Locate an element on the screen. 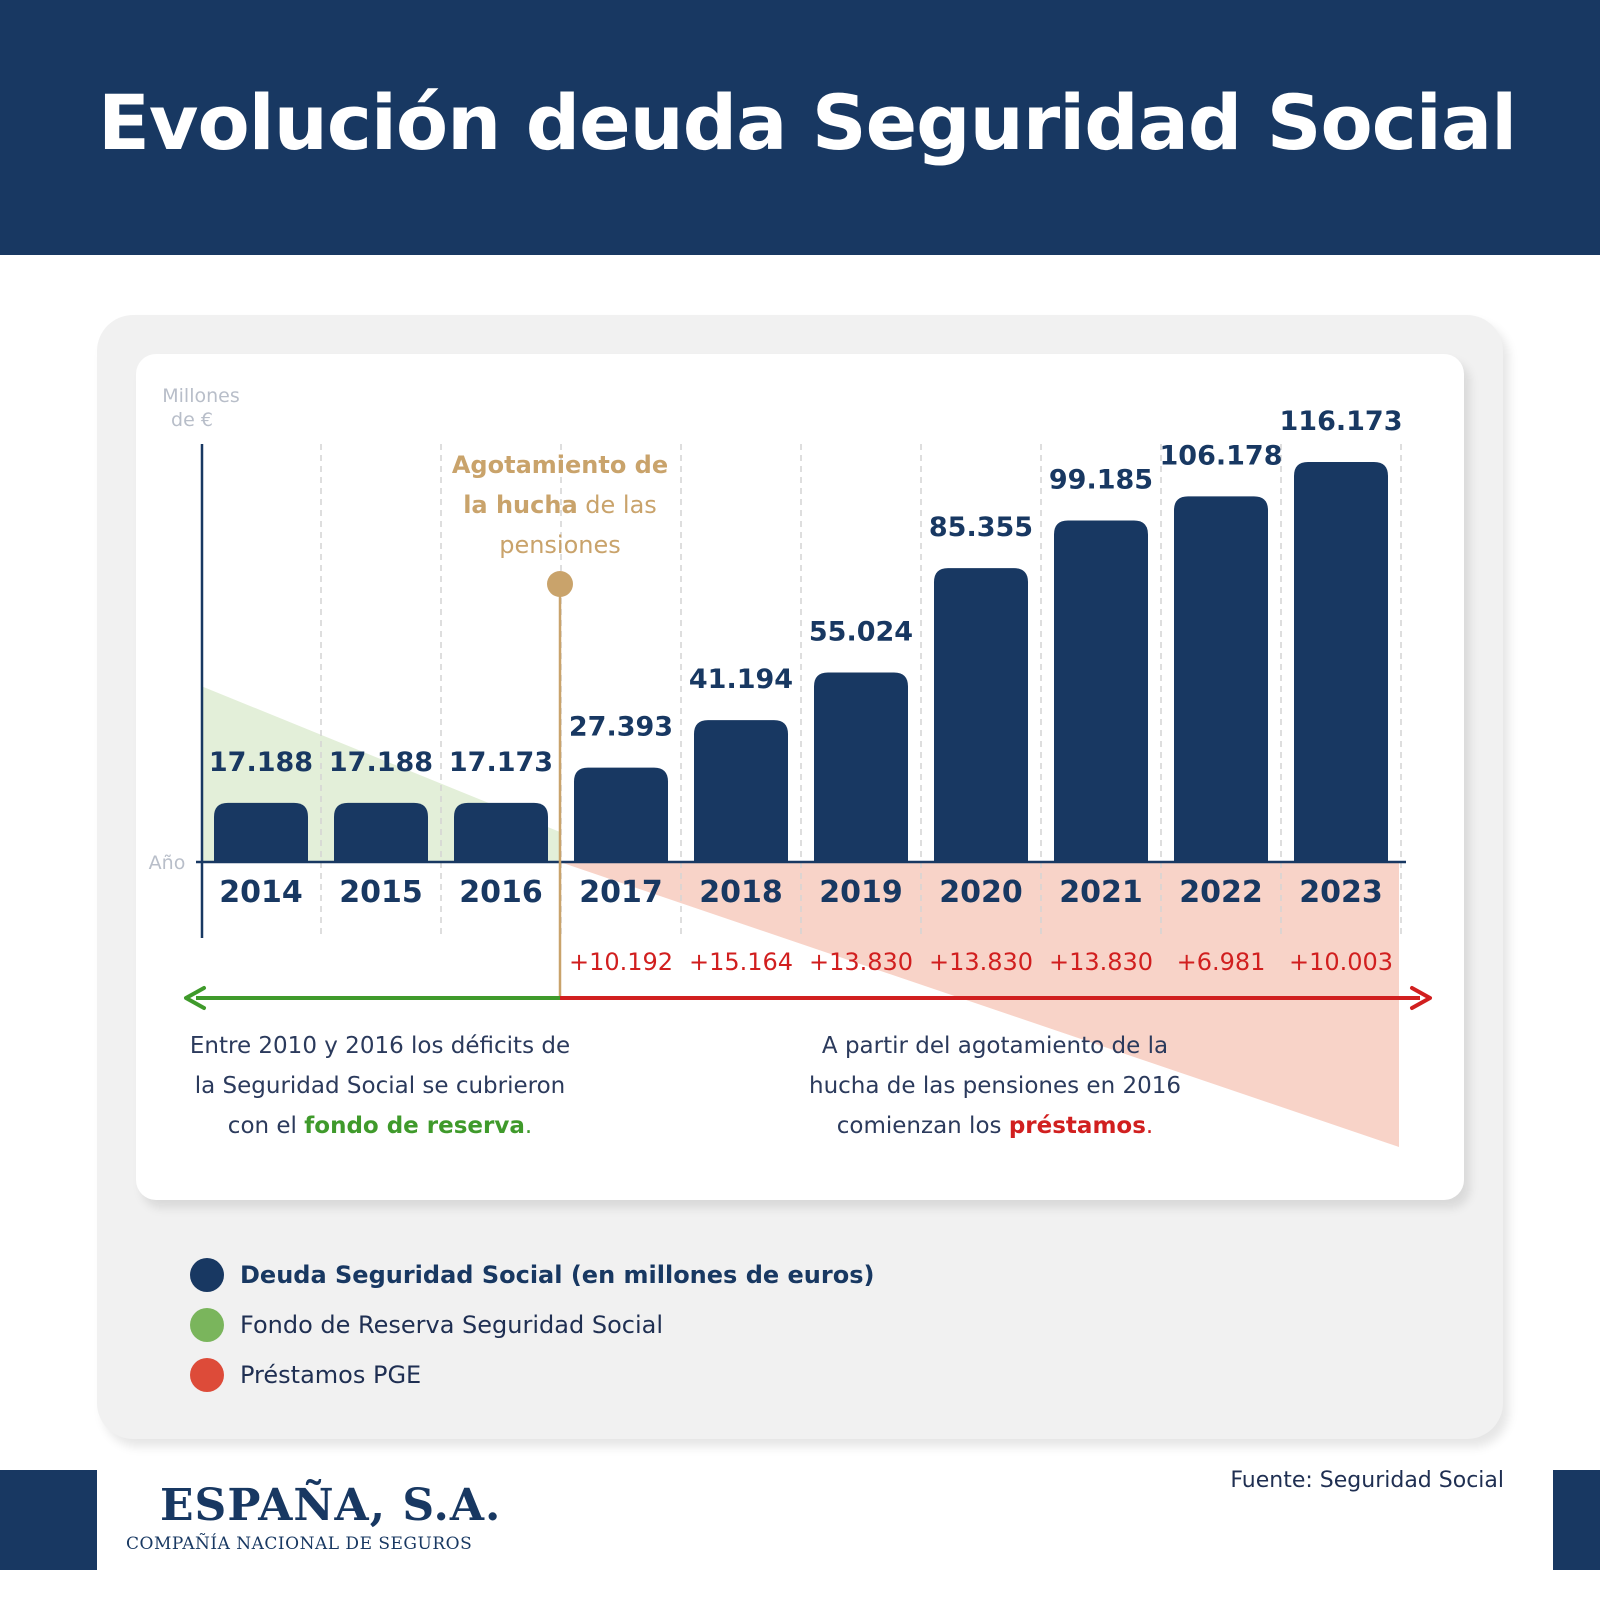 The width and height of the screenshot is (1600, 1600). milestone-dot is located at coordinates (560, 584).